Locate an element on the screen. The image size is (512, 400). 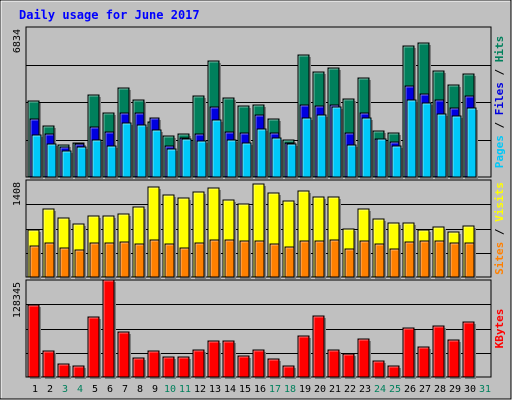
top-series-legend: Pages / Files / Hits is located at coordinates (499, 102).